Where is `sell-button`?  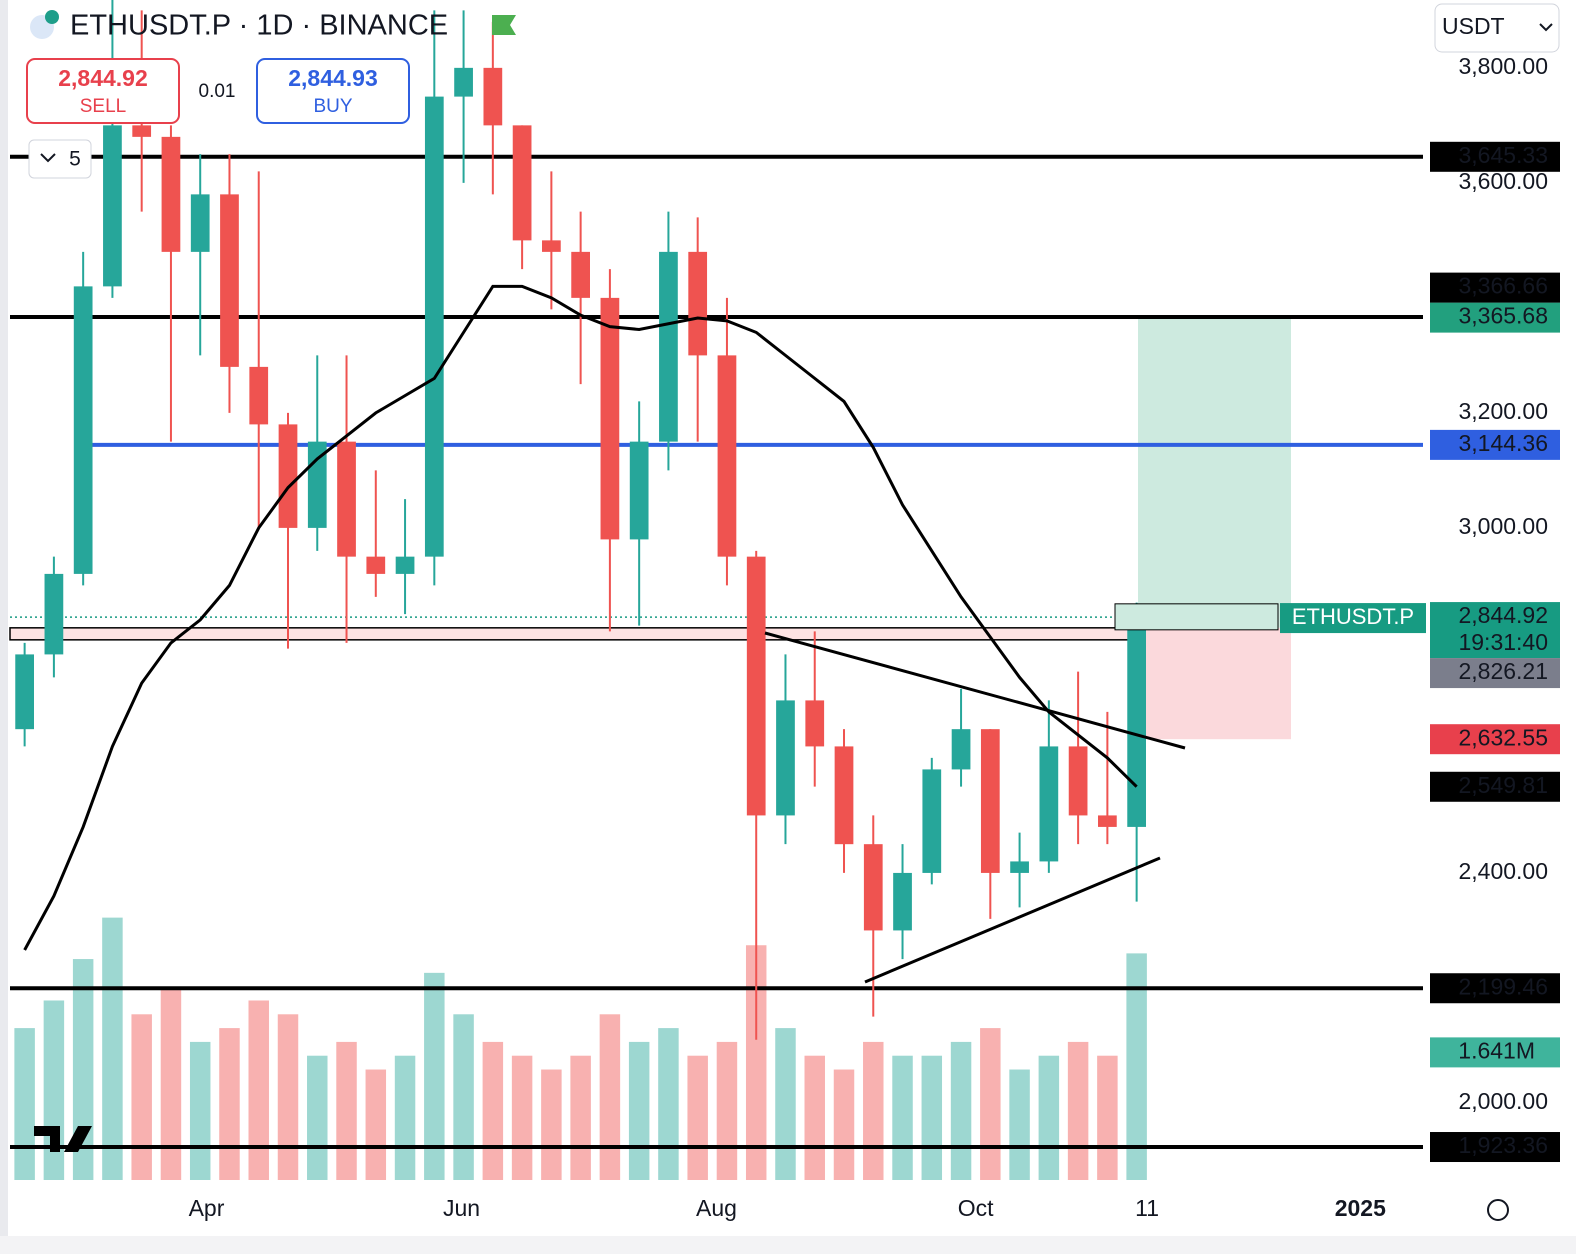
sell-button is located at coordinates (103, 91).